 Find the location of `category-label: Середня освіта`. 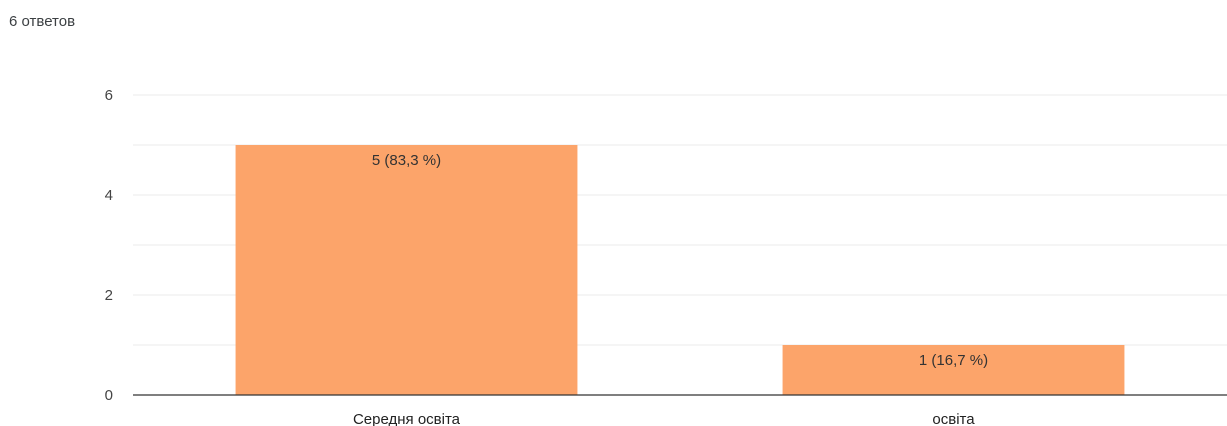

category-label: Середня освіта is located at coordinates (407, 418).